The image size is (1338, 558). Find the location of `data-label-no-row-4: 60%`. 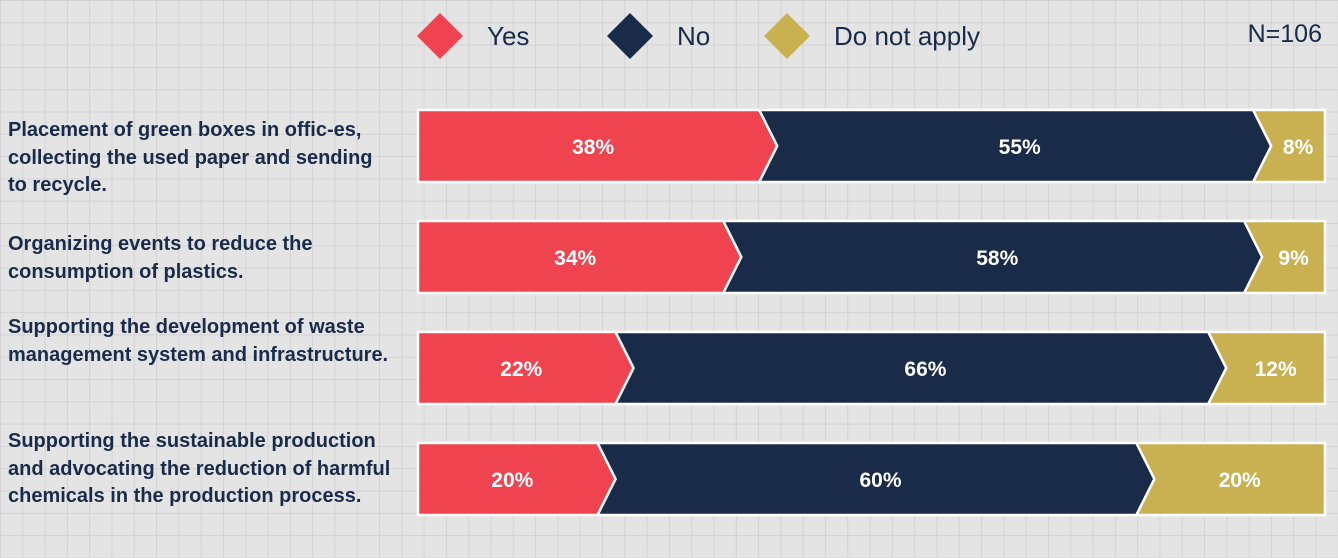

data-label-no-row-4: 60% is located at coordinates (880, 480).